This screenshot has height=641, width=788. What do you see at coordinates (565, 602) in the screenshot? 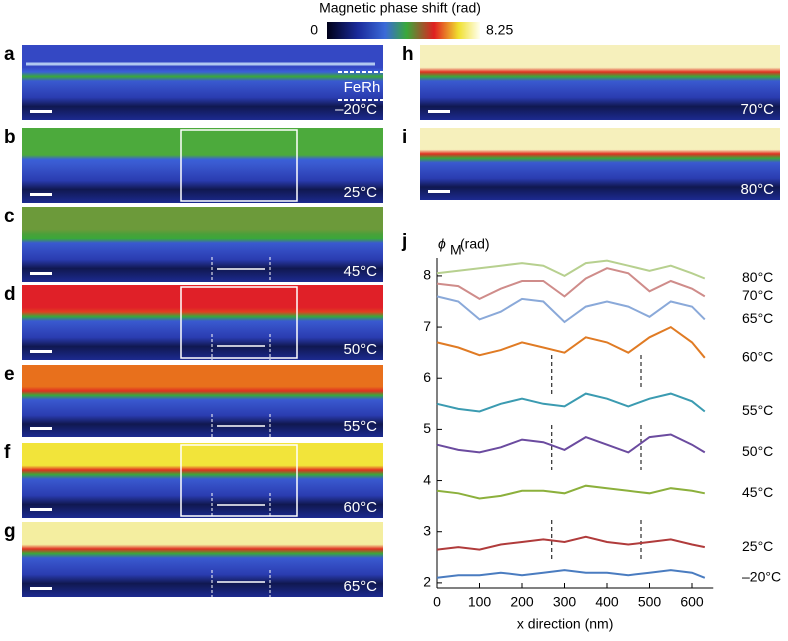
I see `x-tick-label: 300` at bounding box center [565, 602].